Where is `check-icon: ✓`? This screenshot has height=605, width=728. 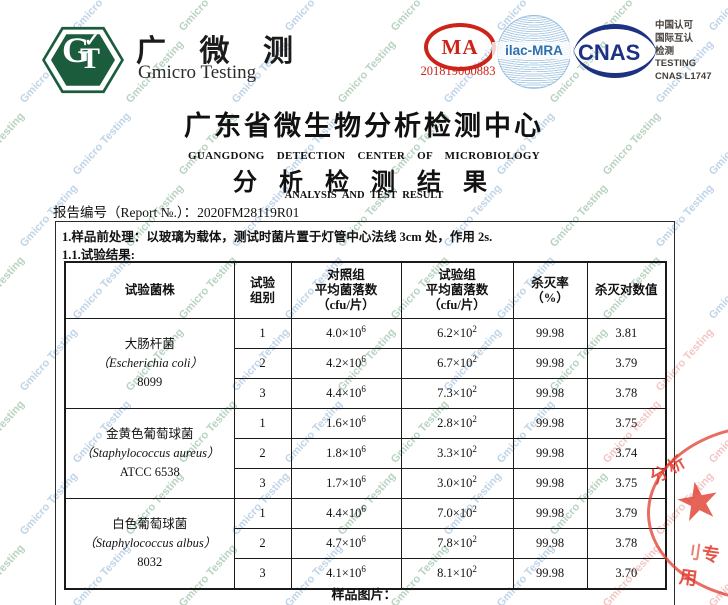
check-icon: ✓ is located at coordinates (92, 40).